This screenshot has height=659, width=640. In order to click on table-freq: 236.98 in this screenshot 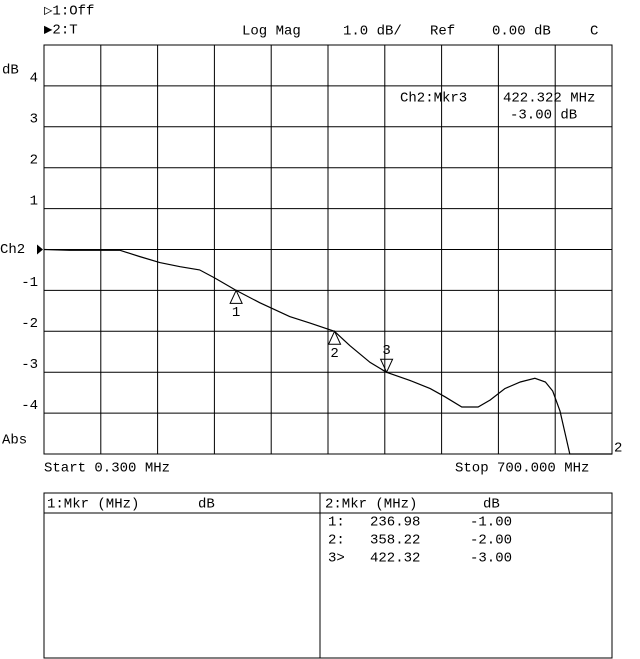, I will do `click(395, 523)`.